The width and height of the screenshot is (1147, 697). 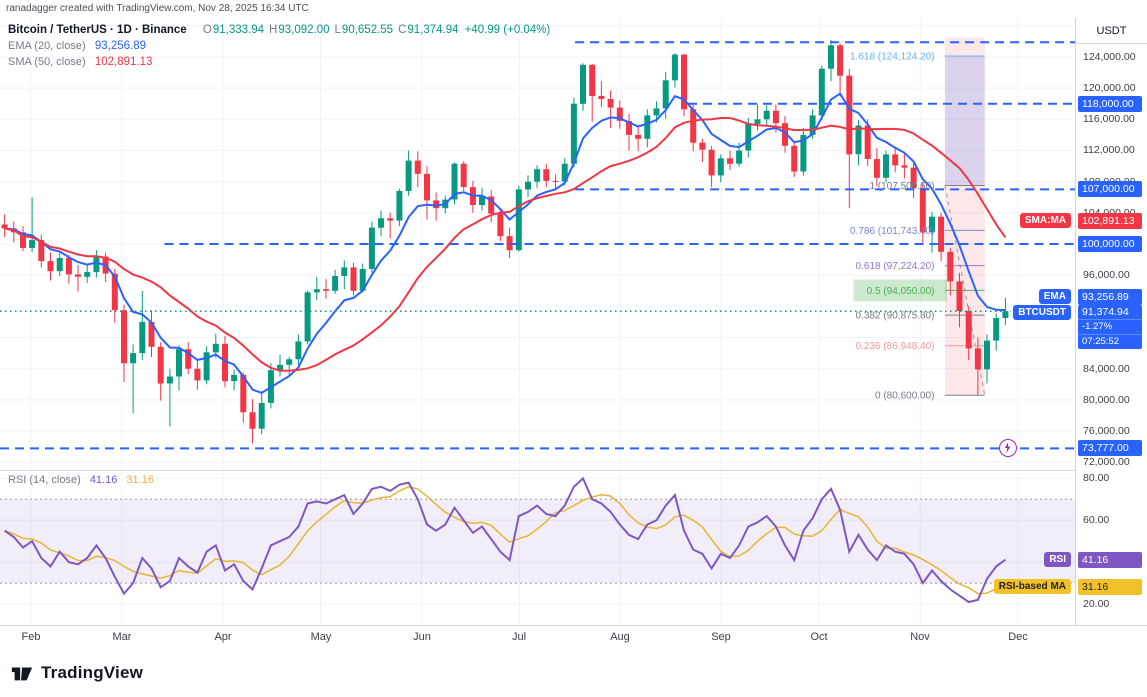 What do you see at coordinates (97, 30) in the screenshot?
I see `symbol-title: Bitcoin / TetherUS · 1D · Binance` at bounding box center [97, 30].